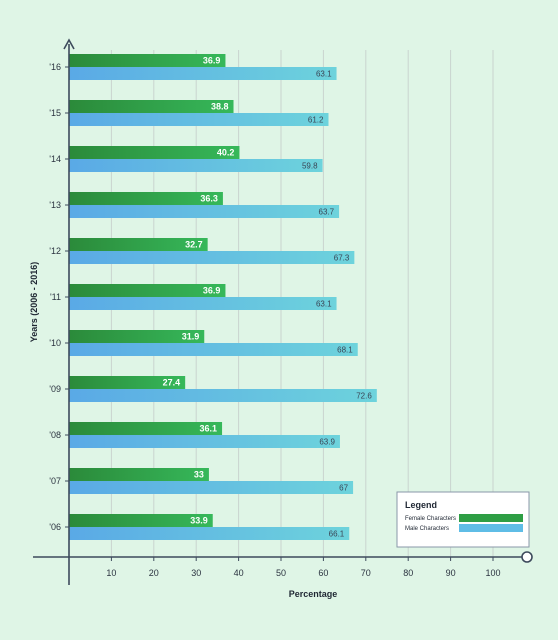 This screenshot has height=640, width=558. What do you see at coordinates (408, 573) in the screenshot?
I see `x-tick-label: 80` at bounding box center [408, 573].